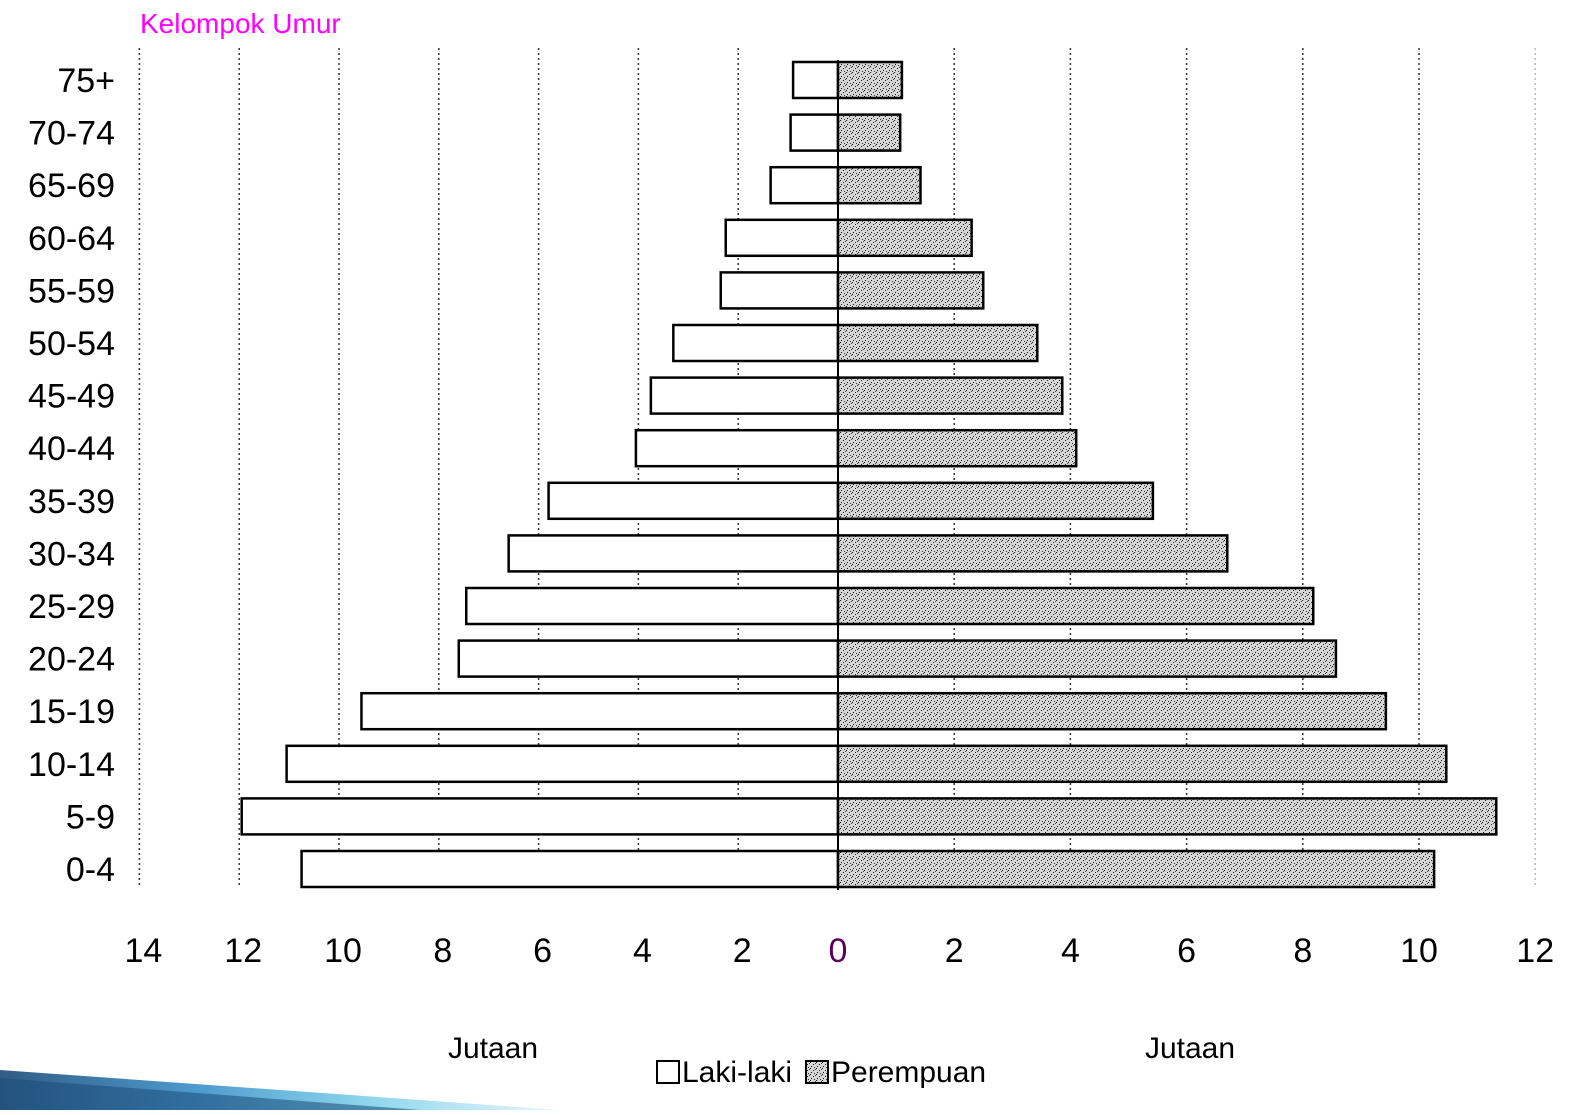  I want to click on category-label: 70-74, so click(71, 134).